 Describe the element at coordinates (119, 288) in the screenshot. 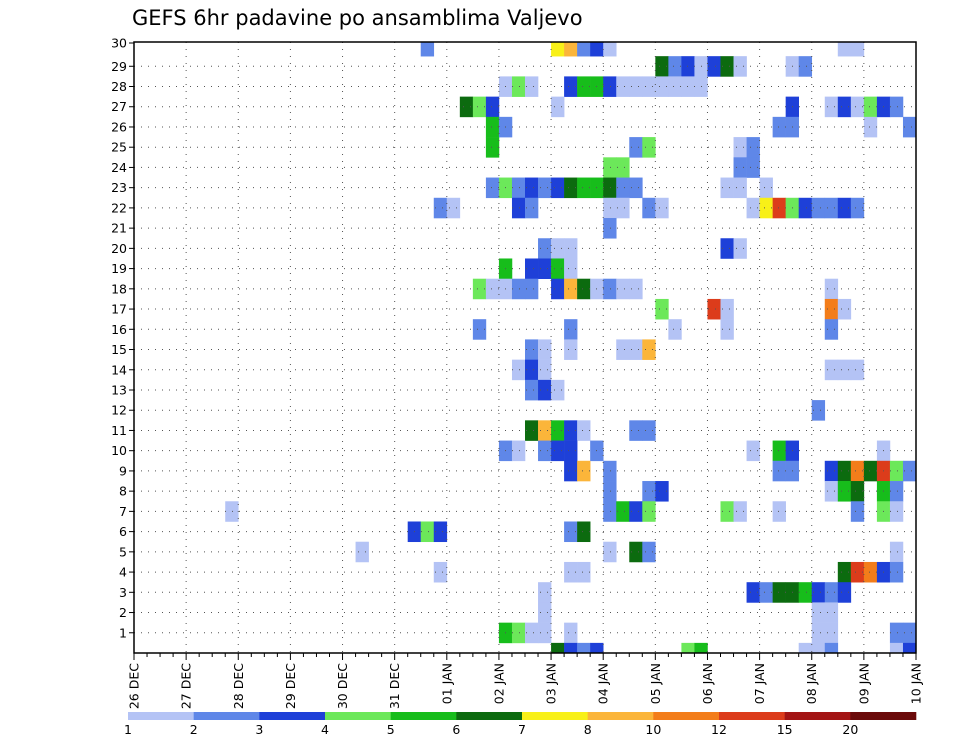

I see `y-tick-label: 18` at that location.